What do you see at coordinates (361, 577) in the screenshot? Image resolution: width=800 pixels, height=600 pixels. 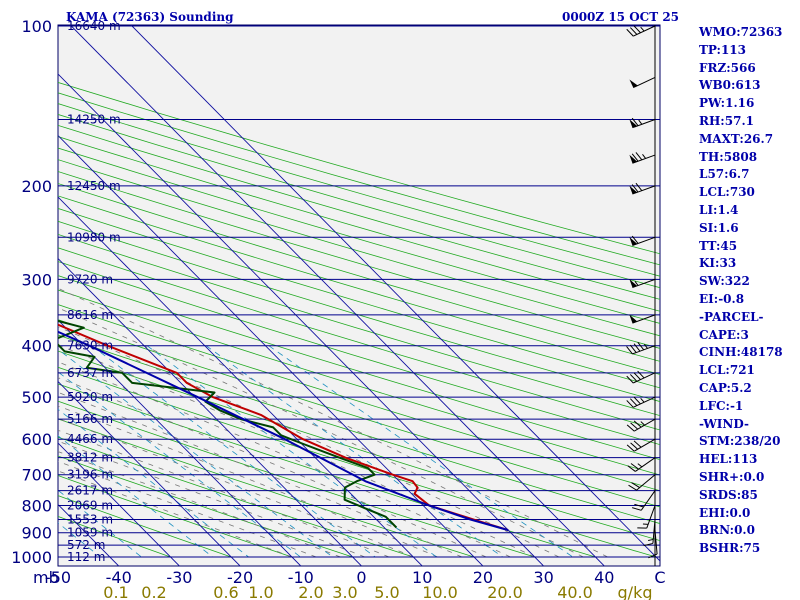 I see `temperature-tick-label: 0` at bounding box center [361, 577].